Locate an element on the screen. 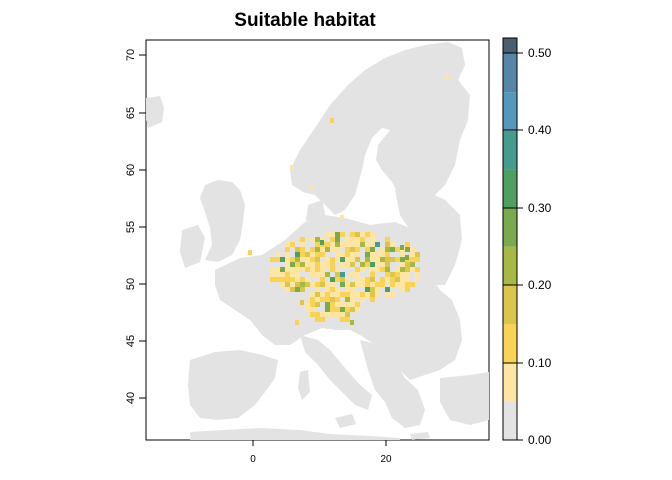 The height and width of the screenshot is (480, 672). legend-colorbar is located at coordinates (510, 239).